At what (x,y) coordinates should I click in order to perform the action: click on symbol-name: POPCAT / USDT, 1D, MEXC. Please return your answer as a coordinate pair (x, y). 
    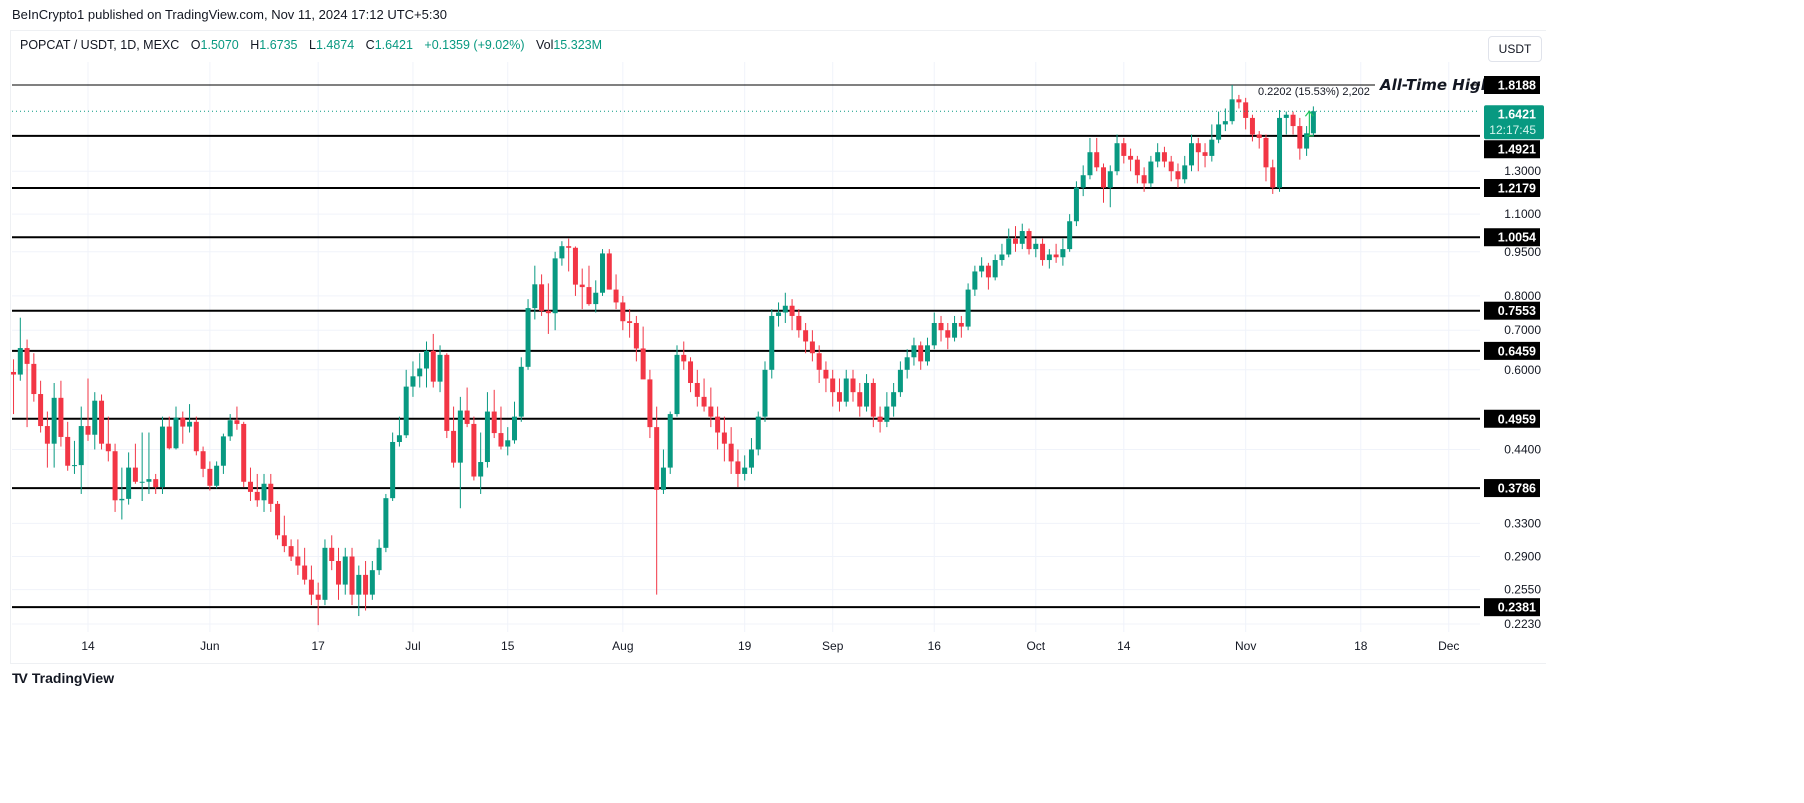
    Looking at the image, I should click on (100, 45).